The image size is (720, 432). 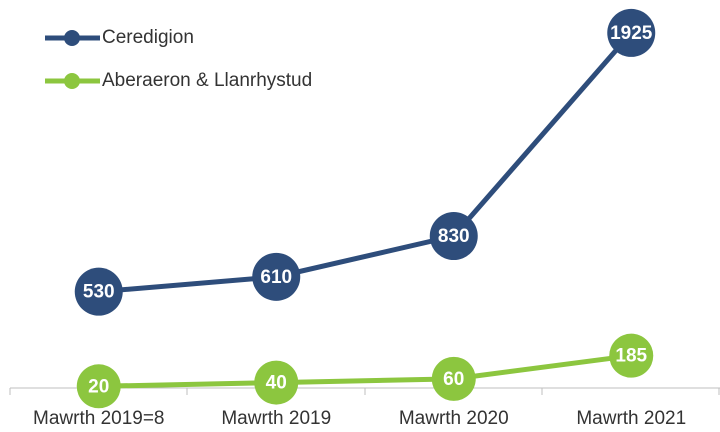 What do you see at coordinates (99, 418) in the screenshot?
I see `x-tick-label: Mawrth 2019=8` at bounding box center [99, 418].